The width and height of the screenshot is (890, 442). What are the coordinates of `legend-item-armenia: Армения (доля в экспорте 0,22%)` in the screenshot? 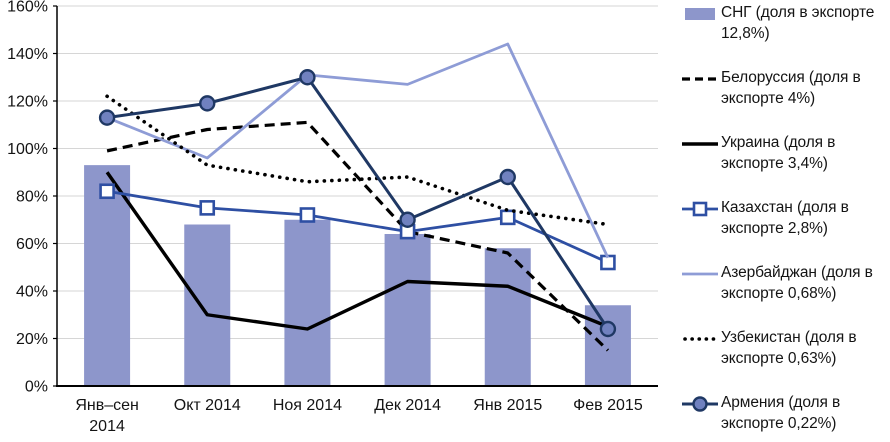 It's located at (785, 413).